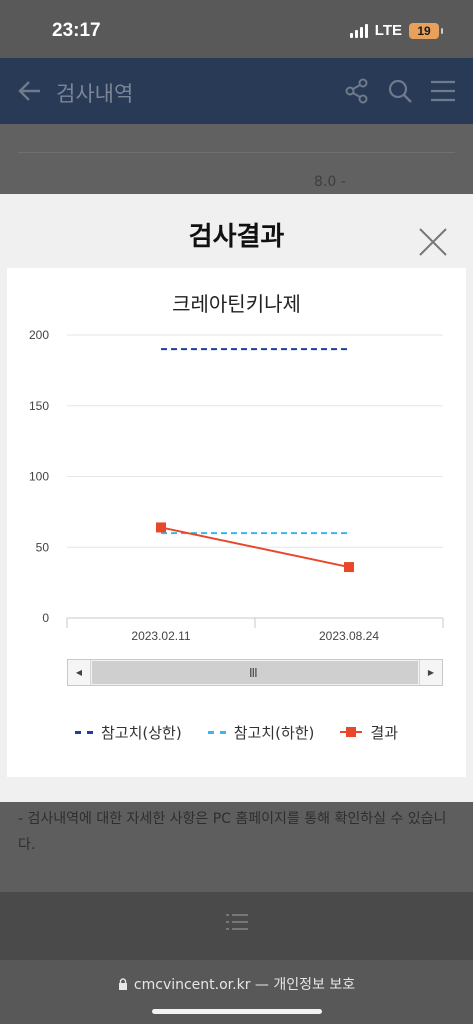  What do you see at coordinates (236, 304) in the screenshot?
I see `chart-title: 크레아틴키나제` at bounding box center [236, 304].